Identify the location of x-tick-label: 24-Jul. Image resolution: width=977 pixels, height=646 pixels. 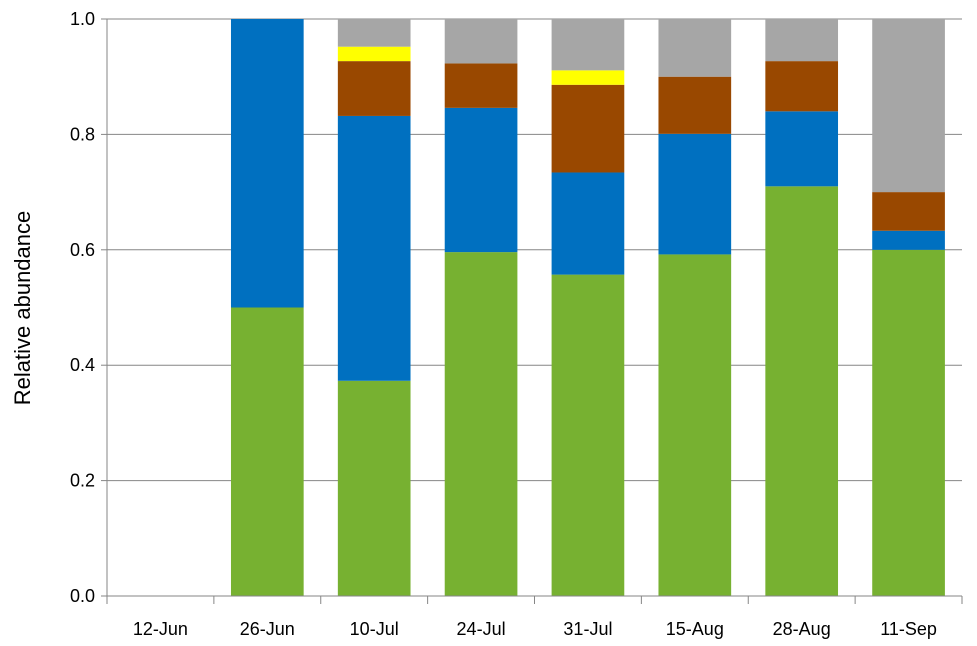
(481, 629).